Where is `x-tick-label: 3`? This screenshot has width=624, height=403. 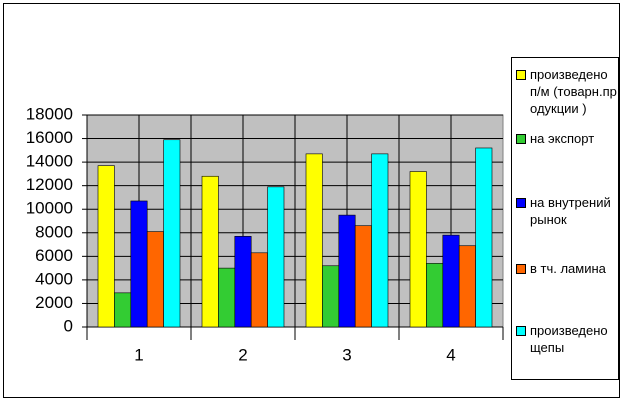
x-tick-label: 3 is located at coordinates (346, 354).